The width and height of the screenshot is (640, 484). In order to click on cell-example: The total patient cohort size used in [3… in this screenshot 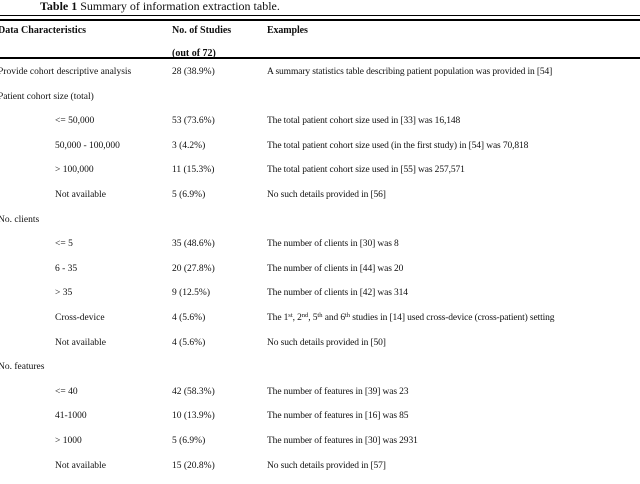, I will do `click(363, 121)`.